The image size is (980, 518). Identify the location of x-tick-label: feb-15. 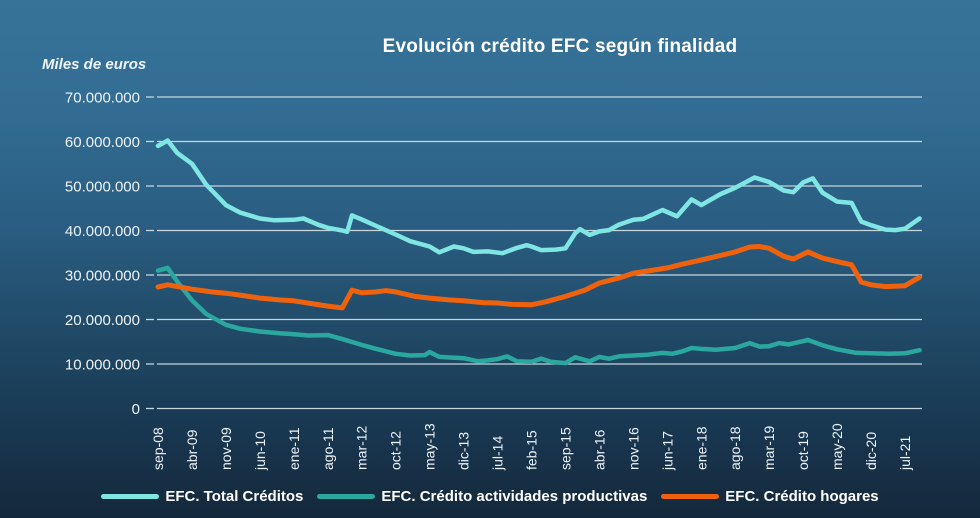
(532, 450).